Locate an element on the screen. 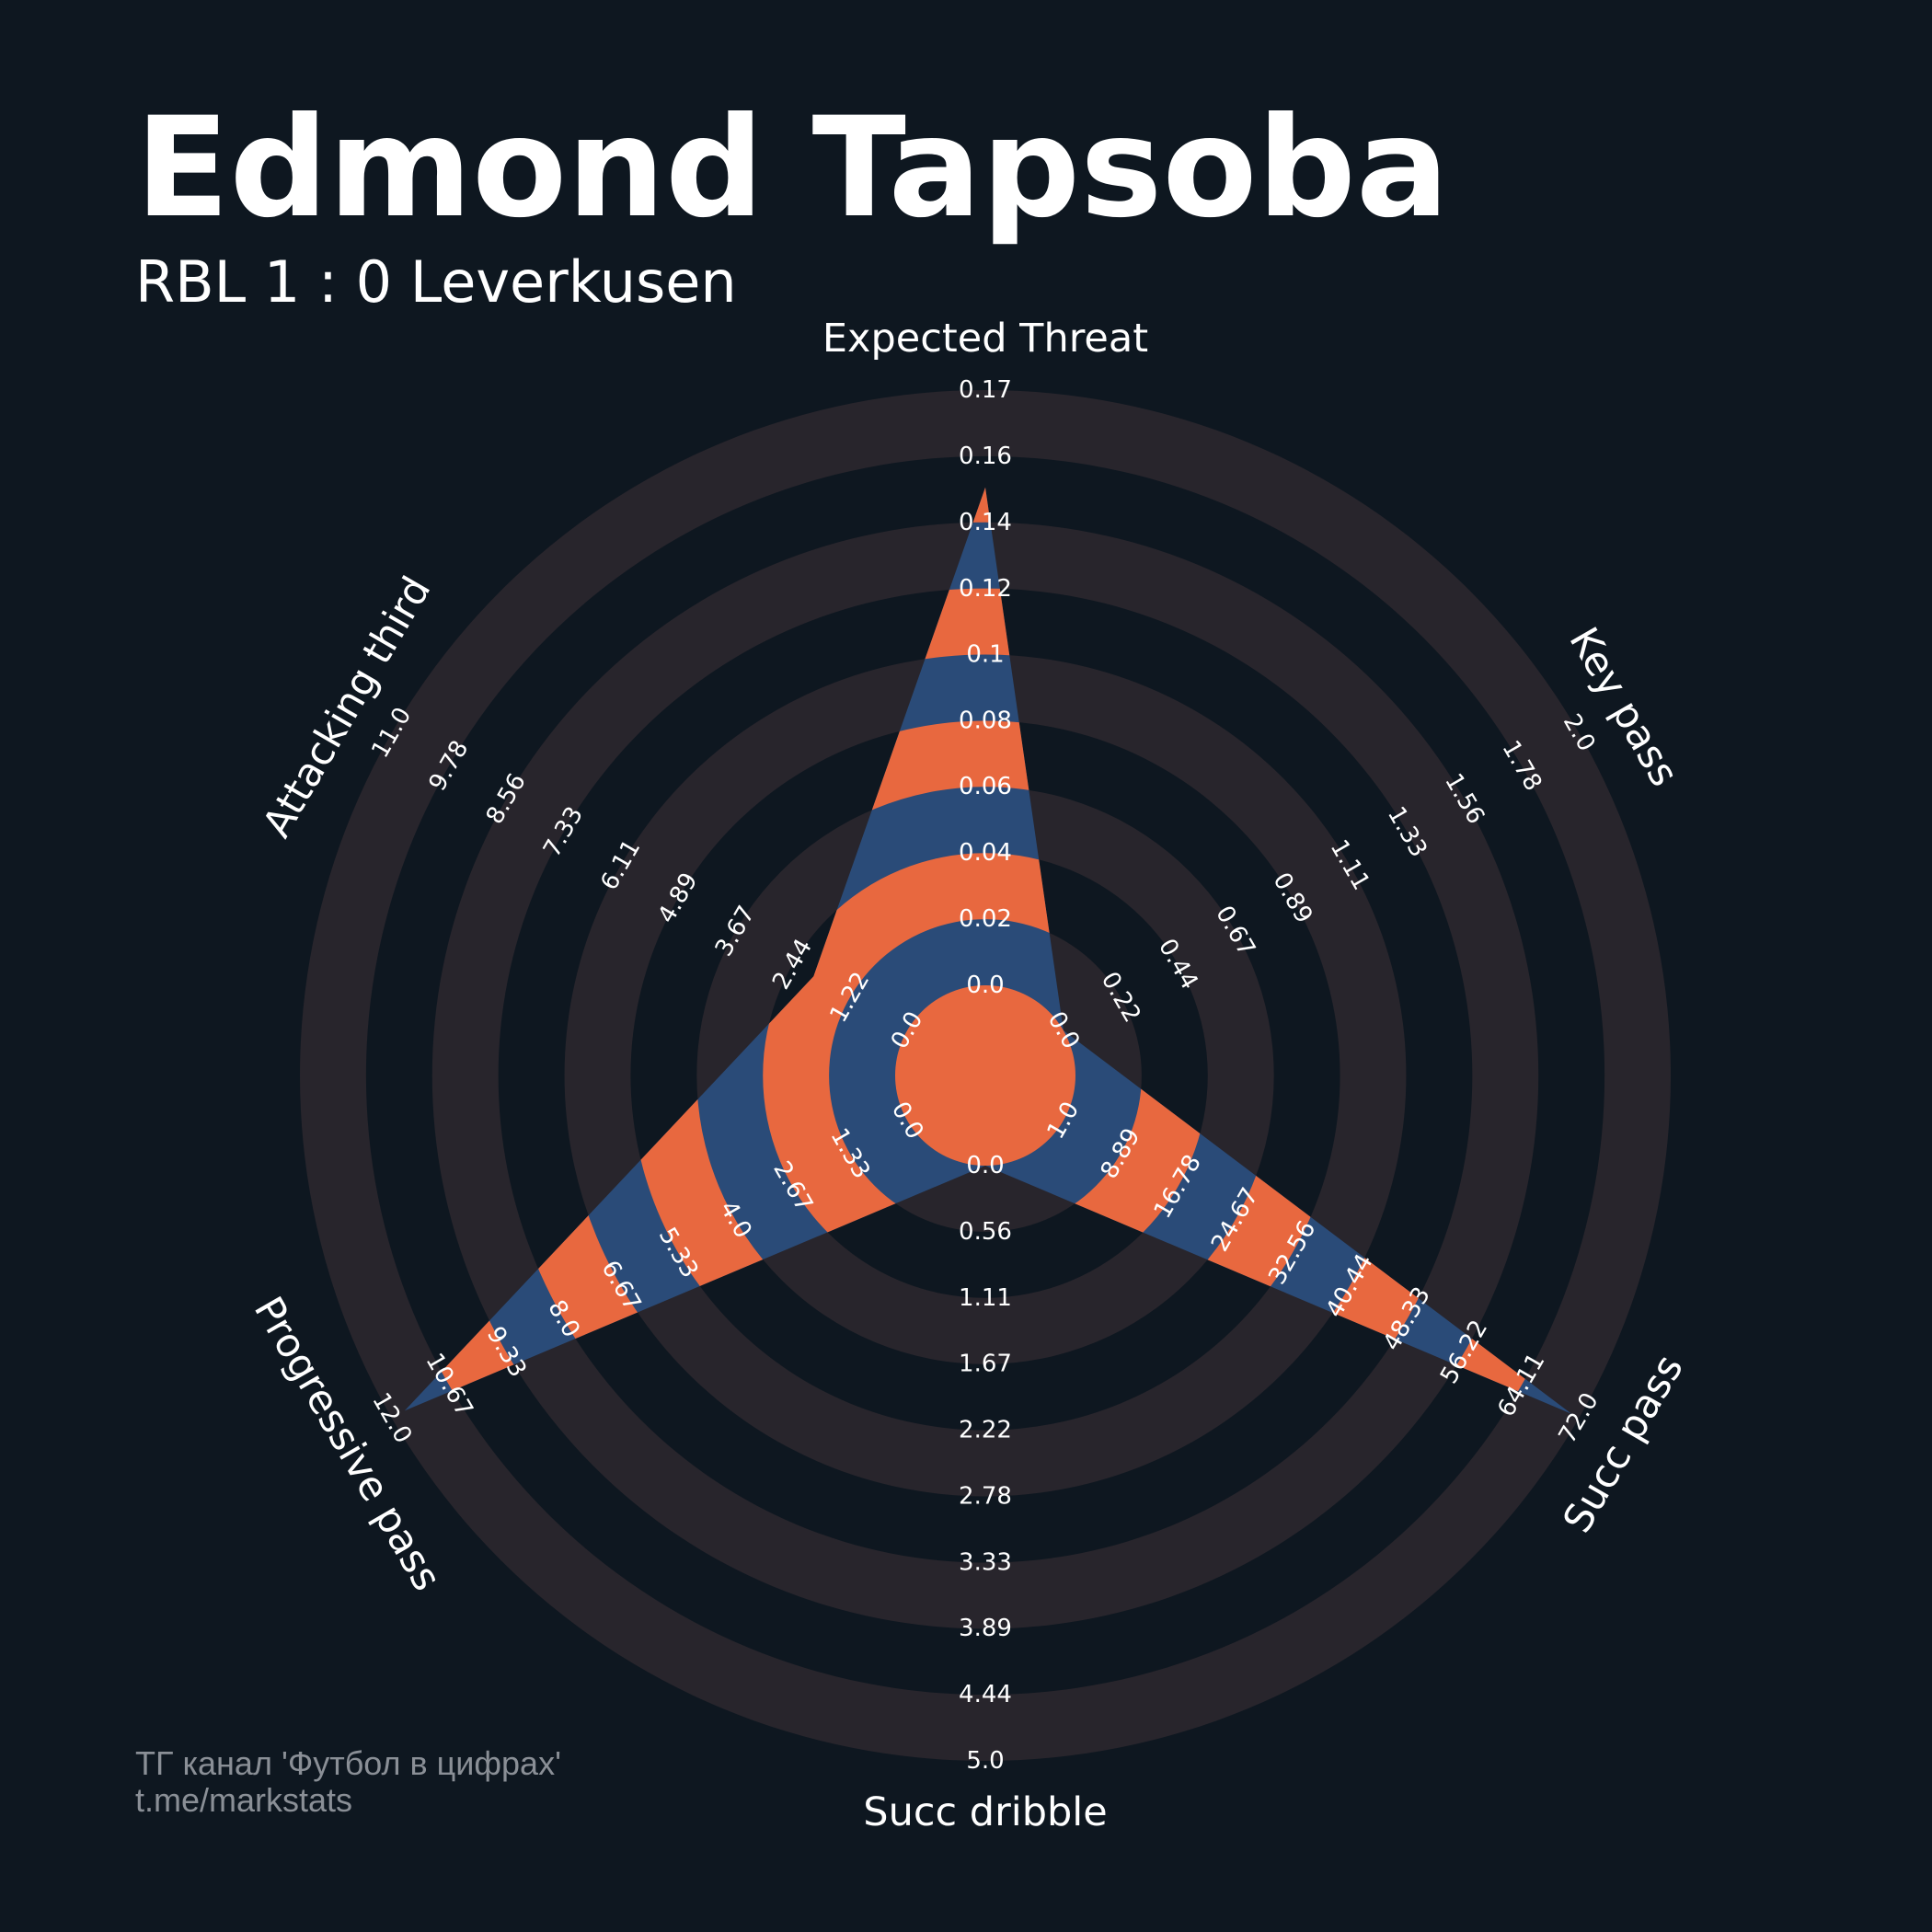  tick-label: 0.08 is located at coordinates (985, 720).